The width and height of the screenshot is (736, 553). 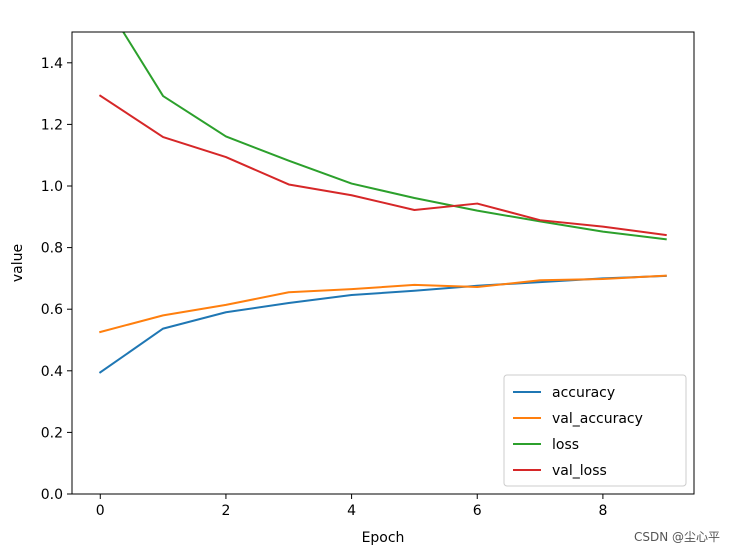 I want to click on watermark-text: CSDN @尘心平, so click(x=677, y=537).